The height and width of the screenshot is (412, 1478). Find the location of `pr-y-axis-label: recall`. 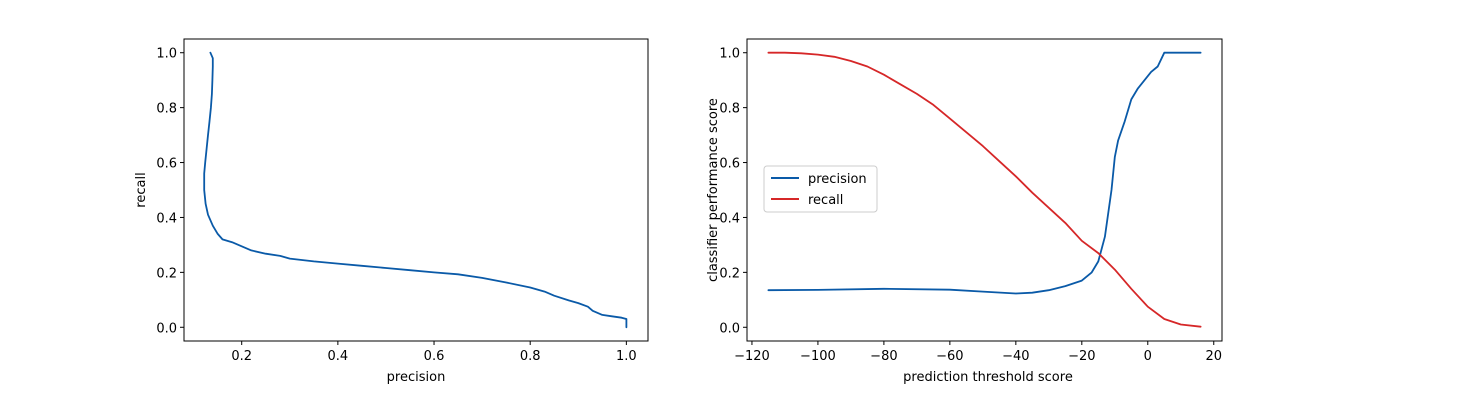

pr-y-axis-label: recall is located at coordinates (141, 189).